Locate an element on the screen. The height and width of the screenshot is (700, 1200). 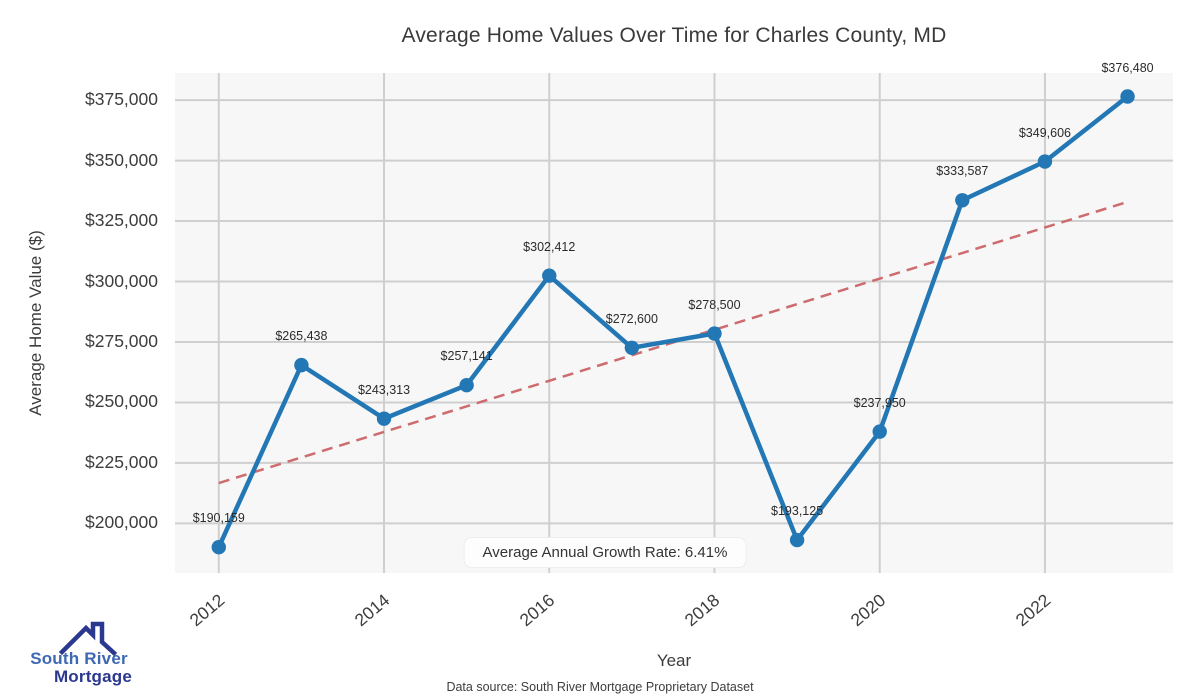
x-tick-label: 2020 is located at coordinates (867, 609).